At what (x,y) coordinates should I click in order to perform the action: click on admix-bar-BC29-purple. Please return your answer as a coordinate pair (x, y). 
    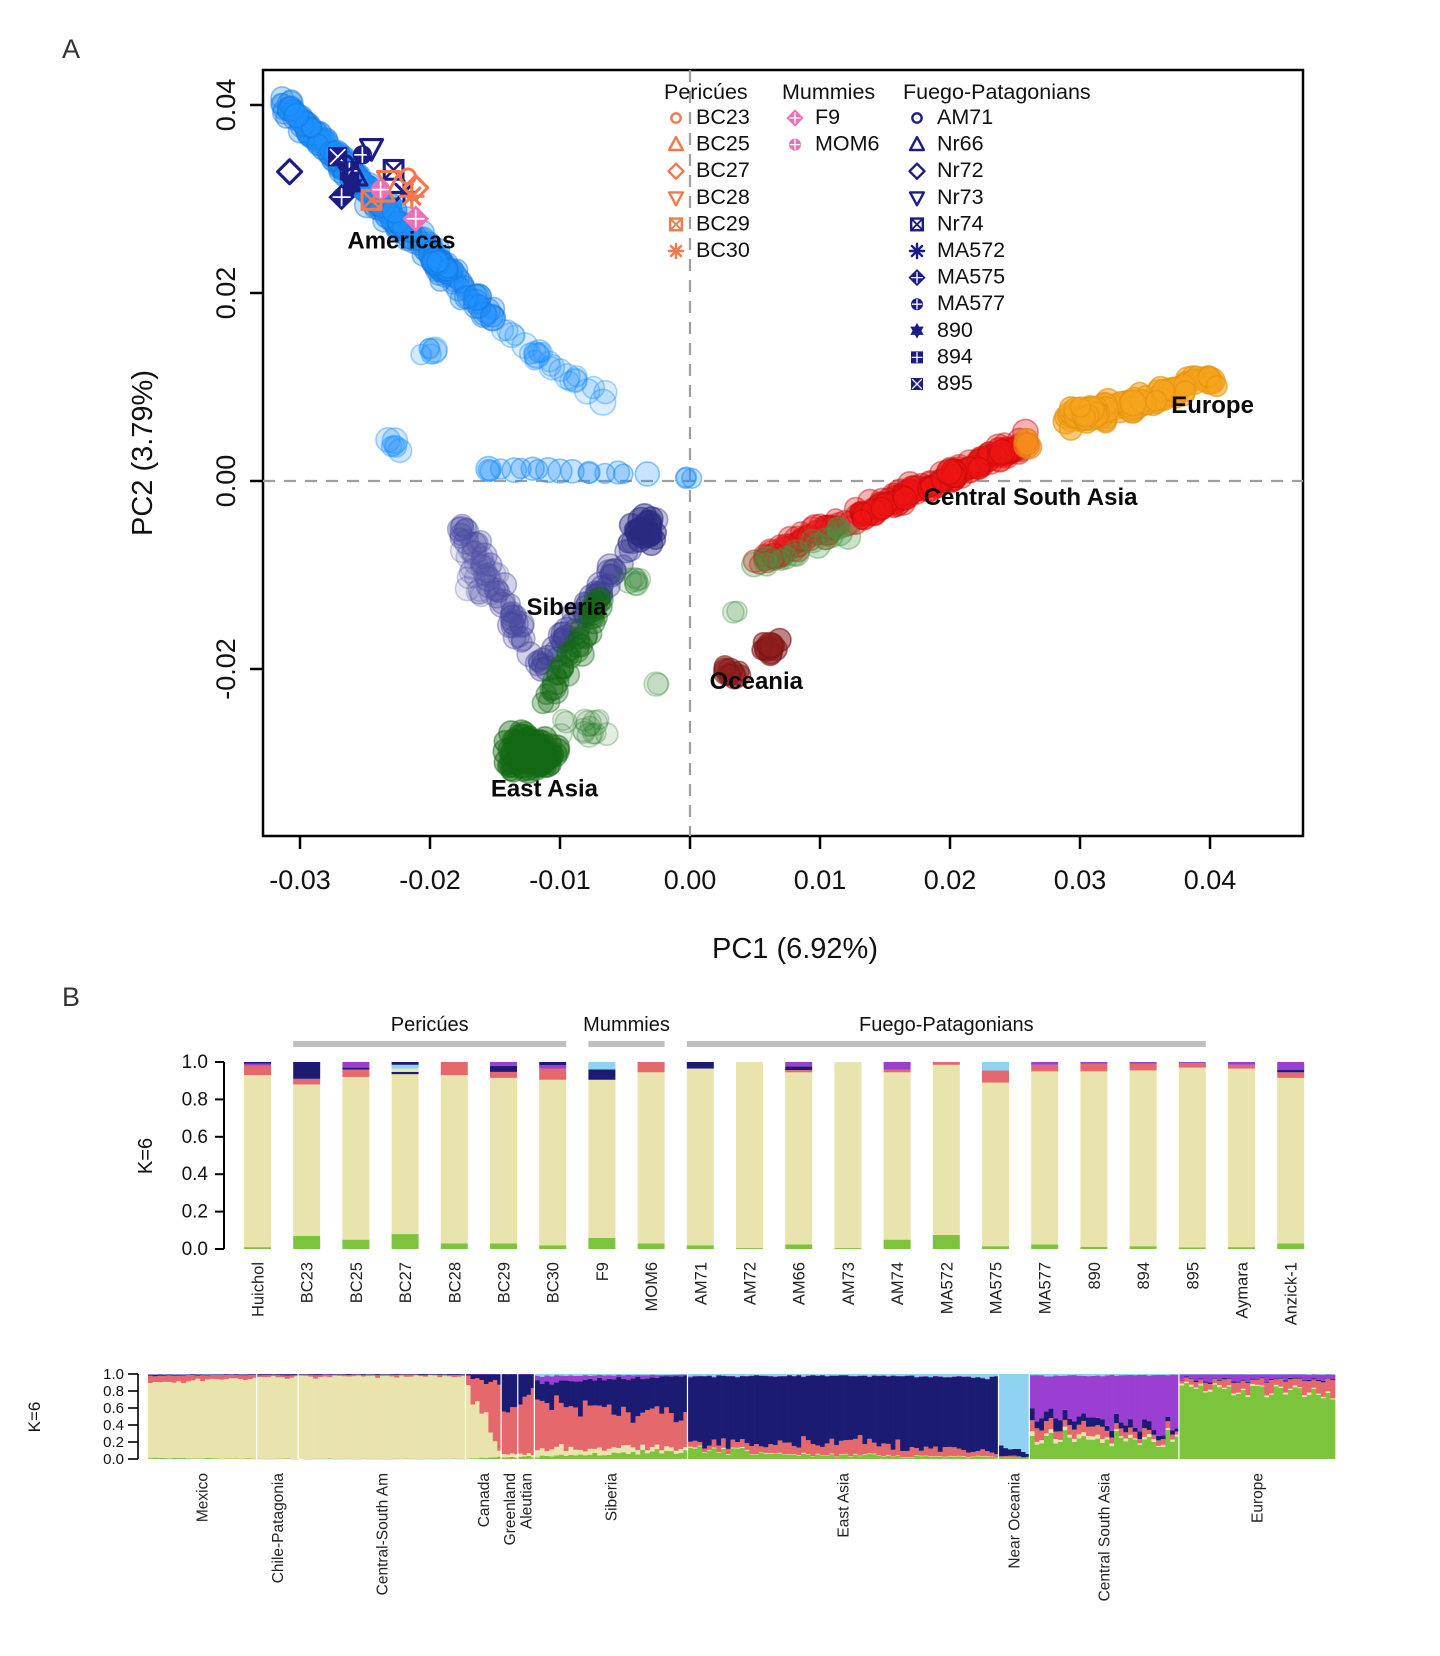
    Looking at the image, I should click on (503, 1064).